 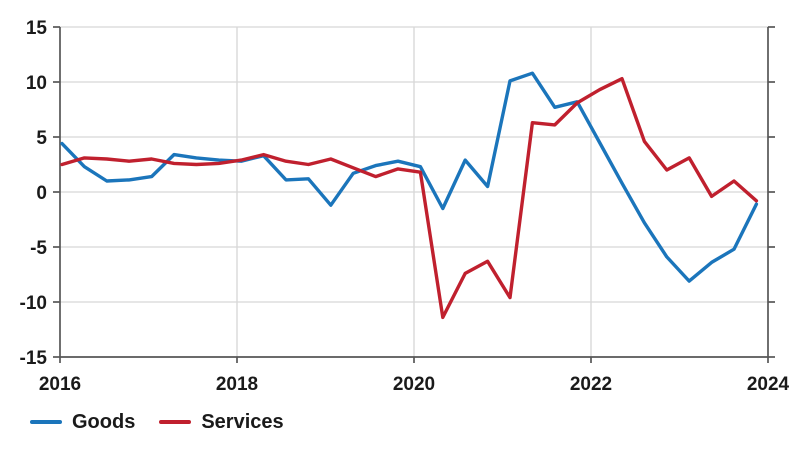 What do you see at coordinates (46, 422) in the screenshot?
I see `goods-line-swatch` at bounding box center [46, 422].